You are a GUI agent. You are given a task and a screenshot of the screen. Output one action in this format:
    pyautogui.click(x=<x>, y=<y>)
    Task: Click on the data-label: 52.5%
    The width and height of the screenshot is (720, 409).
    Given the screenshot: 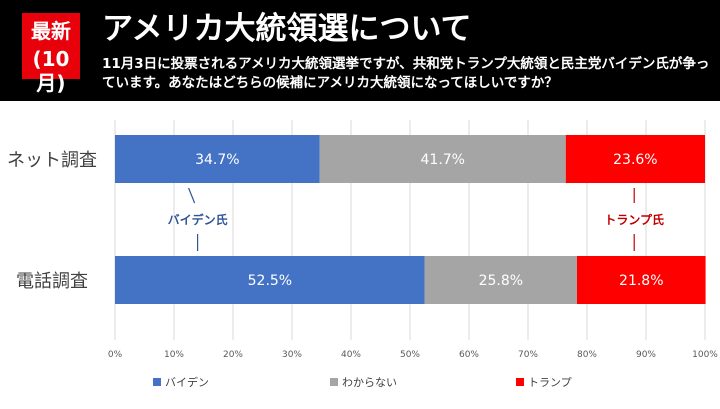 What is the action you would take?
    pyautogui.click(x=270, y=281)
    